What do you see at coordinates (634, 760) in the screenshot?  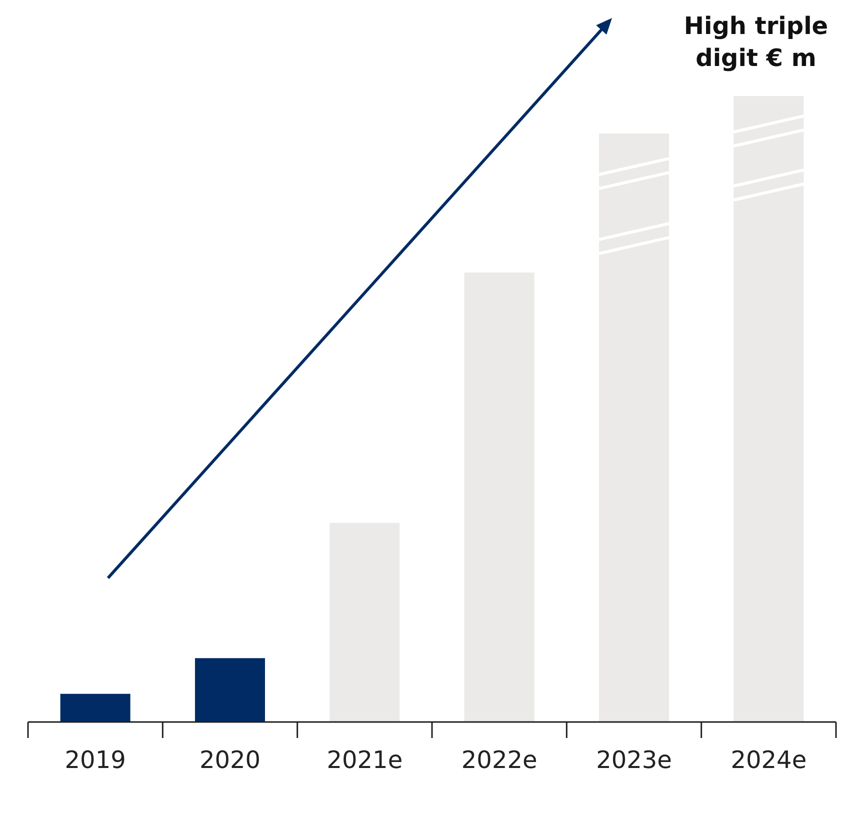 I see `x-tick-label: 2023e` at bounding box center [634, 760].